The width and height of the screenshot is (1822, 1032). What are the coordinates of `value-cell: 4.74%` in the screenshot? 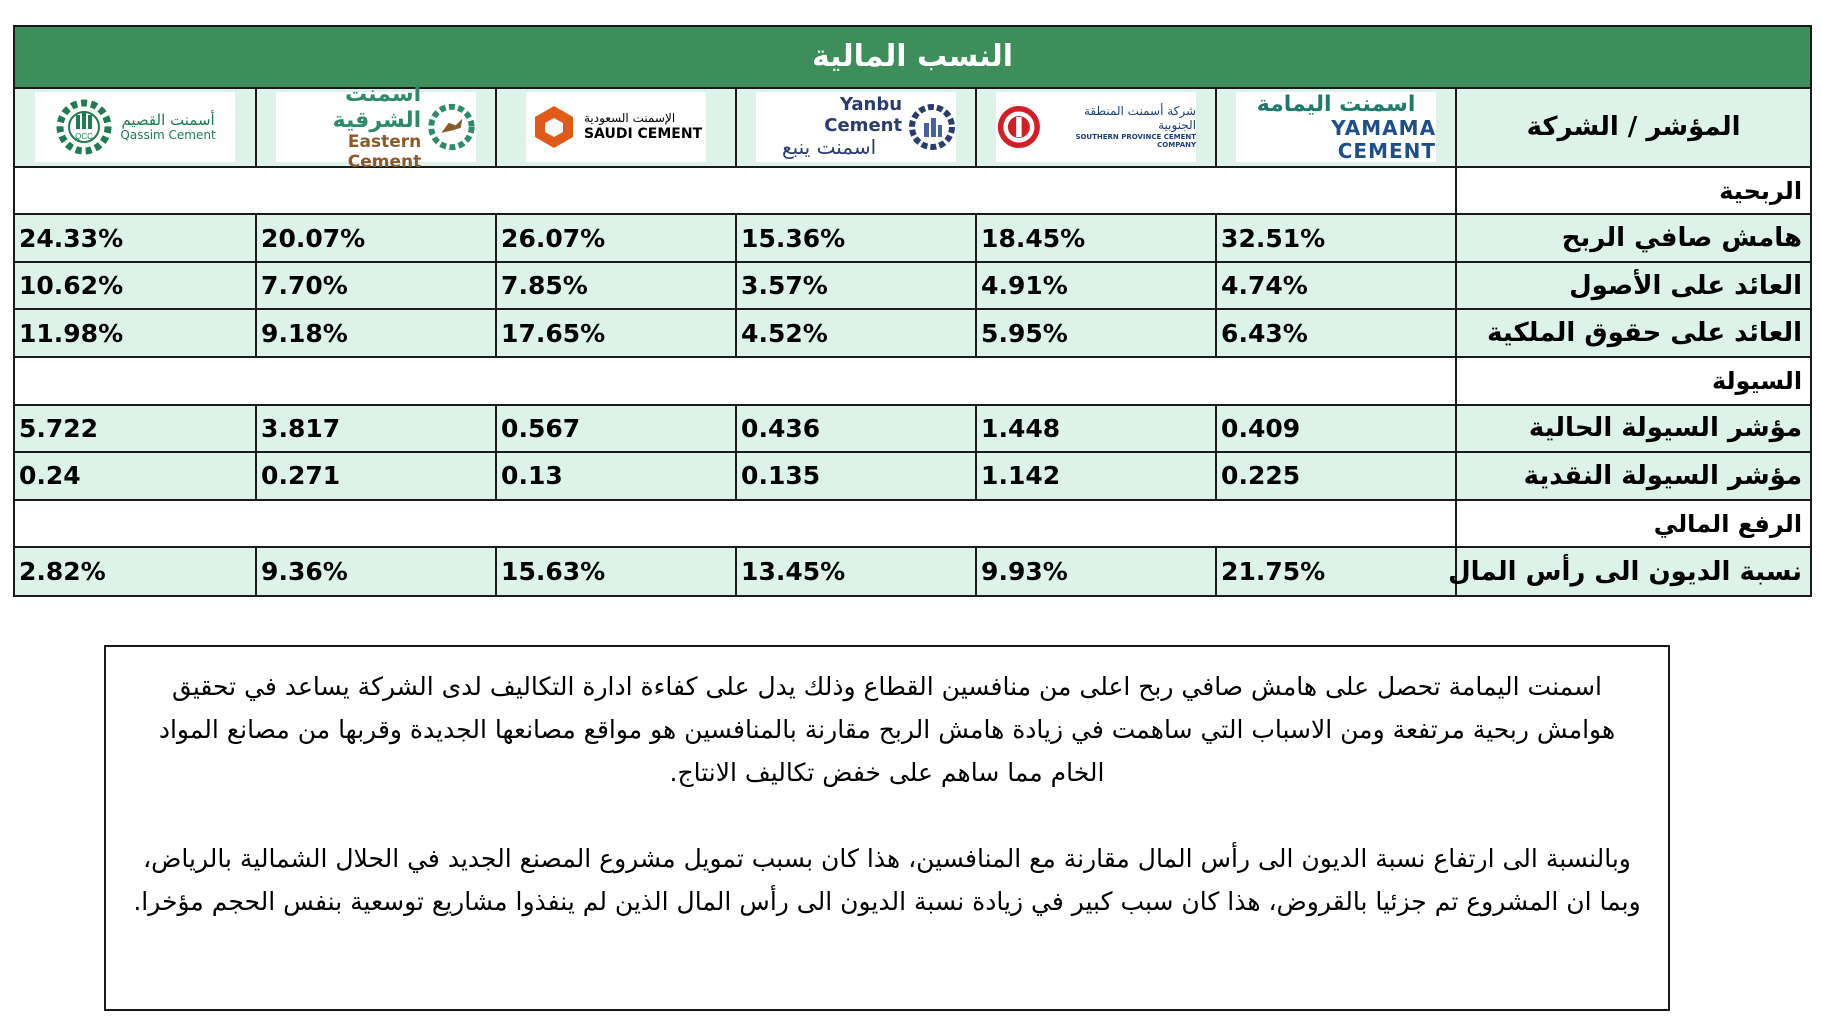 It's located at (1336, 285).